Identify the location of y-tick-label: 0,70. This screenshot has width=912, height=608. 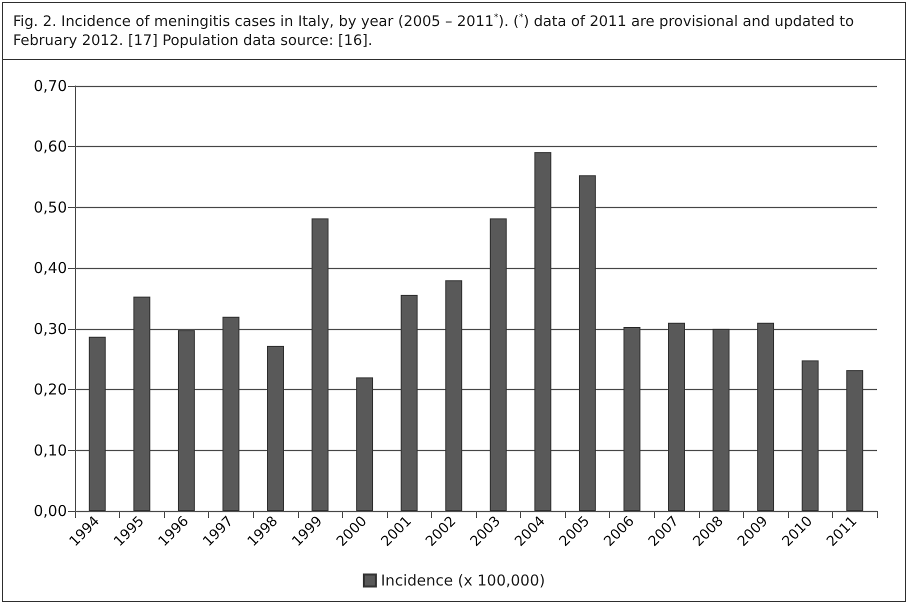
(50, 85).